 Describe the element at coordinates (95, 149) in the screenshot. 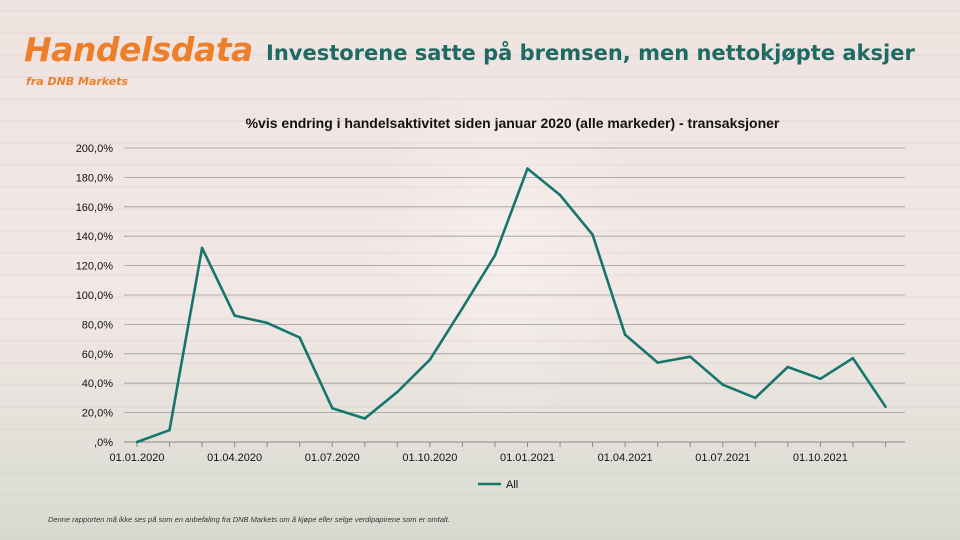

I see `y-tick-label: 200,0%` at that location.